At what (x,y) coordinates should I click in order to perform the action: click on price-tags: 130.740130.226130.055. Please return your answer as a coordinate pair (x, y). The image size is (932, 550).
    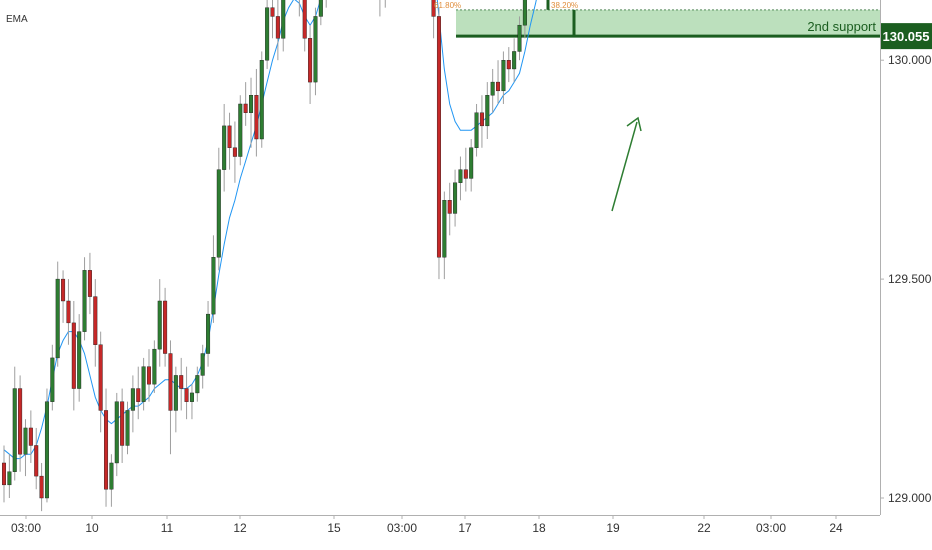
    Looking at the image, I should click on (906, 36).